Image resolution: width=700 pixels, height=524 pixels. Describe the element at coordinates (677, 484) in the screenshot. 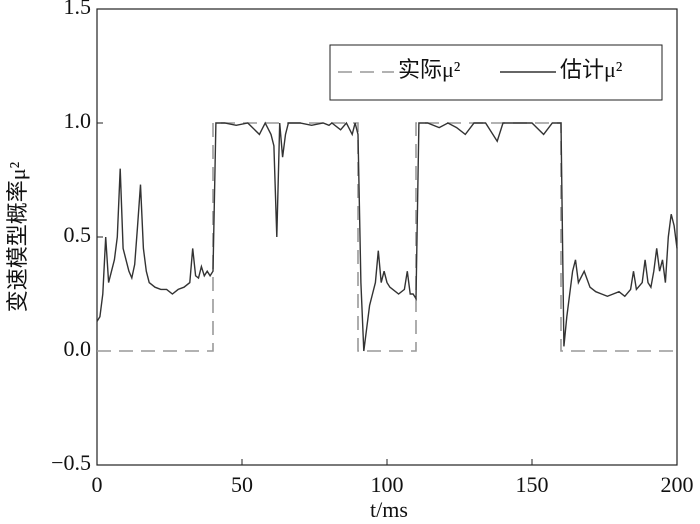

I see `x-tick-label: 200` at that location.